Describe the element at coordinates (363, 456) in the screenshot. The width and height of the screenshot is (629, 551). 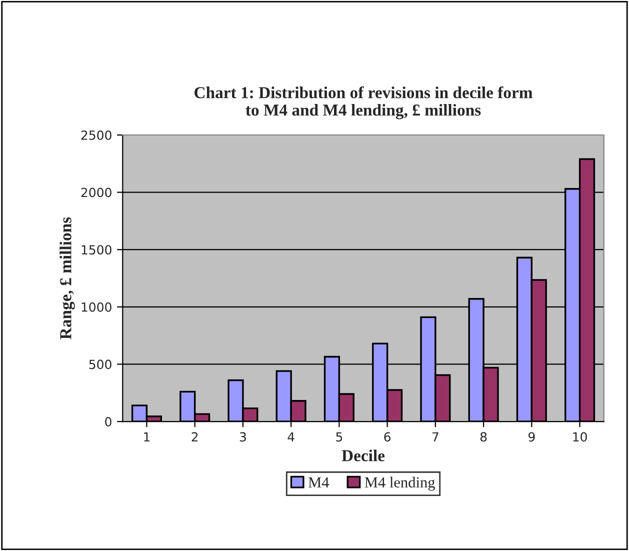
I see `x-axis-title: Decile` at that location.